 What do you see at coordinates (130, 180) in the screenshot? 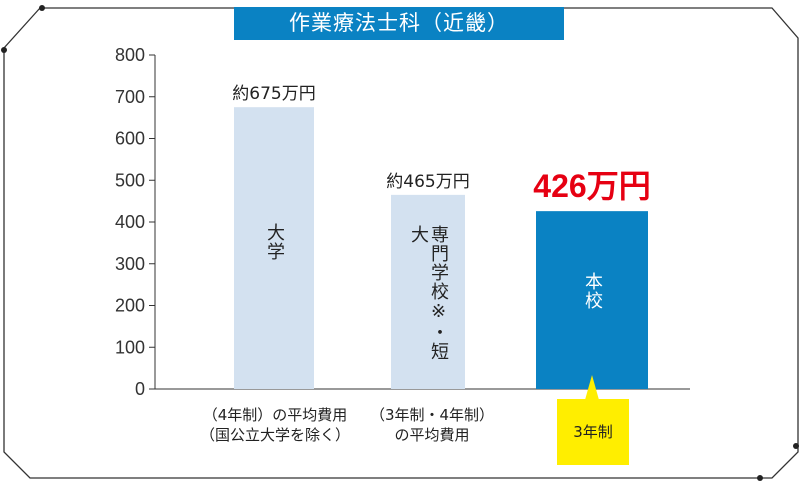
I see `y-tick-label: 500` at bounding box center [130, 180].